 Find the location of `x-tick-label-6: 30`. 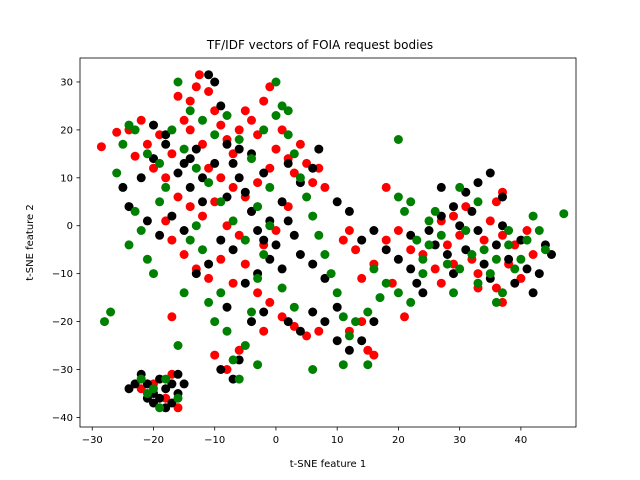

x-tick-label-6: 30 is located at coordinates (459, 440).